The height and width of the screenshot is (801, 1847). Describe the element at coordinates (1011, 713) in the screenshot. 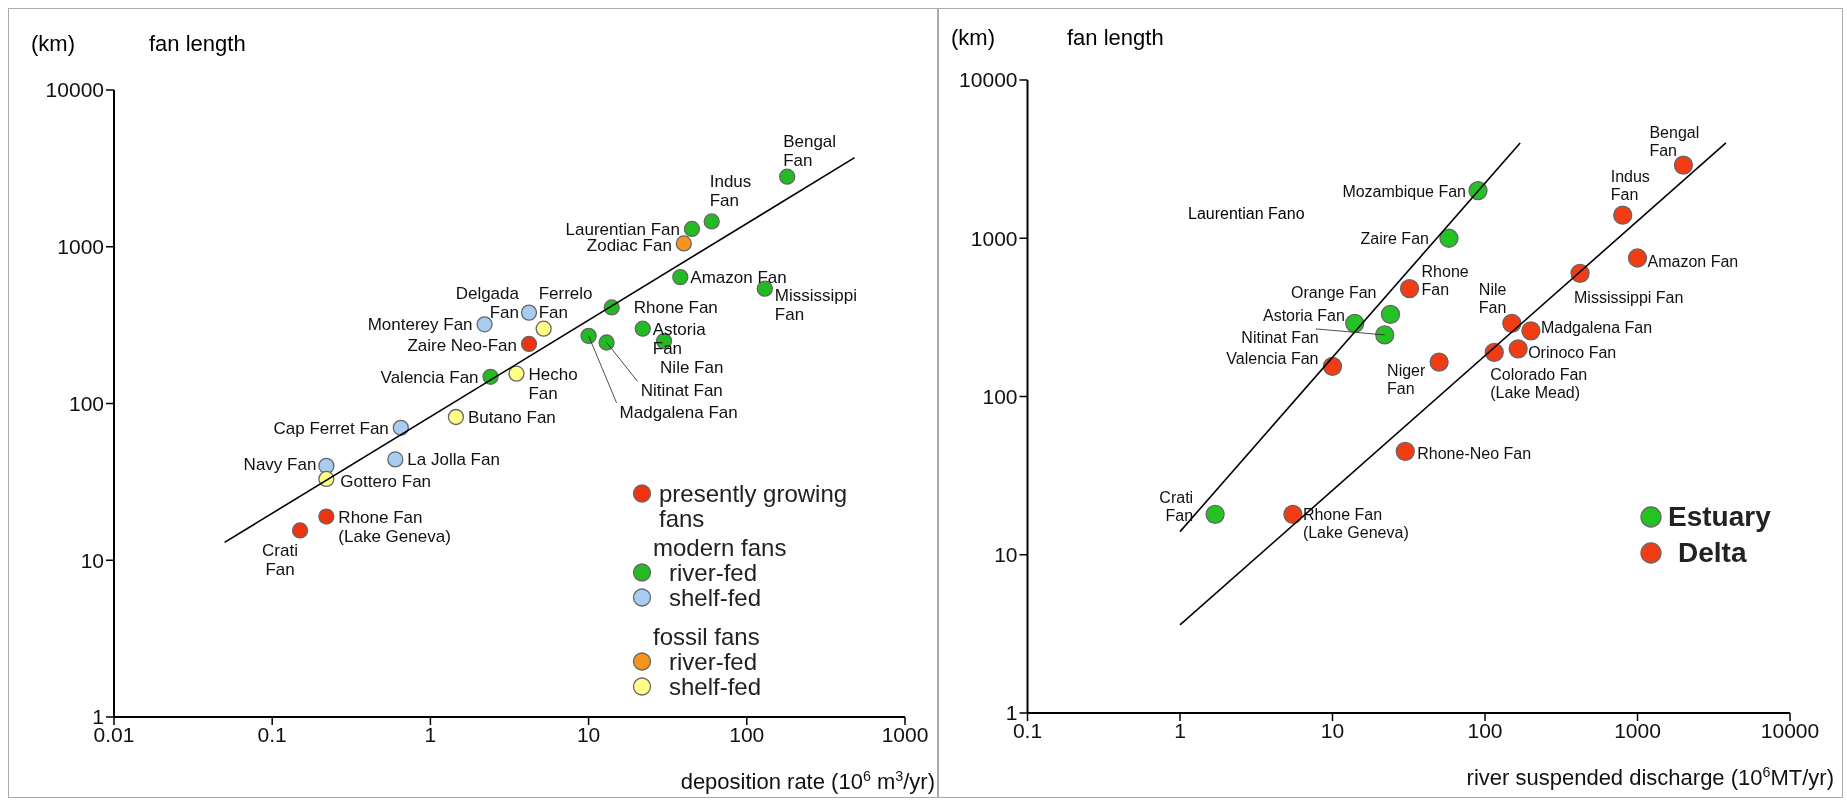

I see `y-tick-label: 1` at that location.